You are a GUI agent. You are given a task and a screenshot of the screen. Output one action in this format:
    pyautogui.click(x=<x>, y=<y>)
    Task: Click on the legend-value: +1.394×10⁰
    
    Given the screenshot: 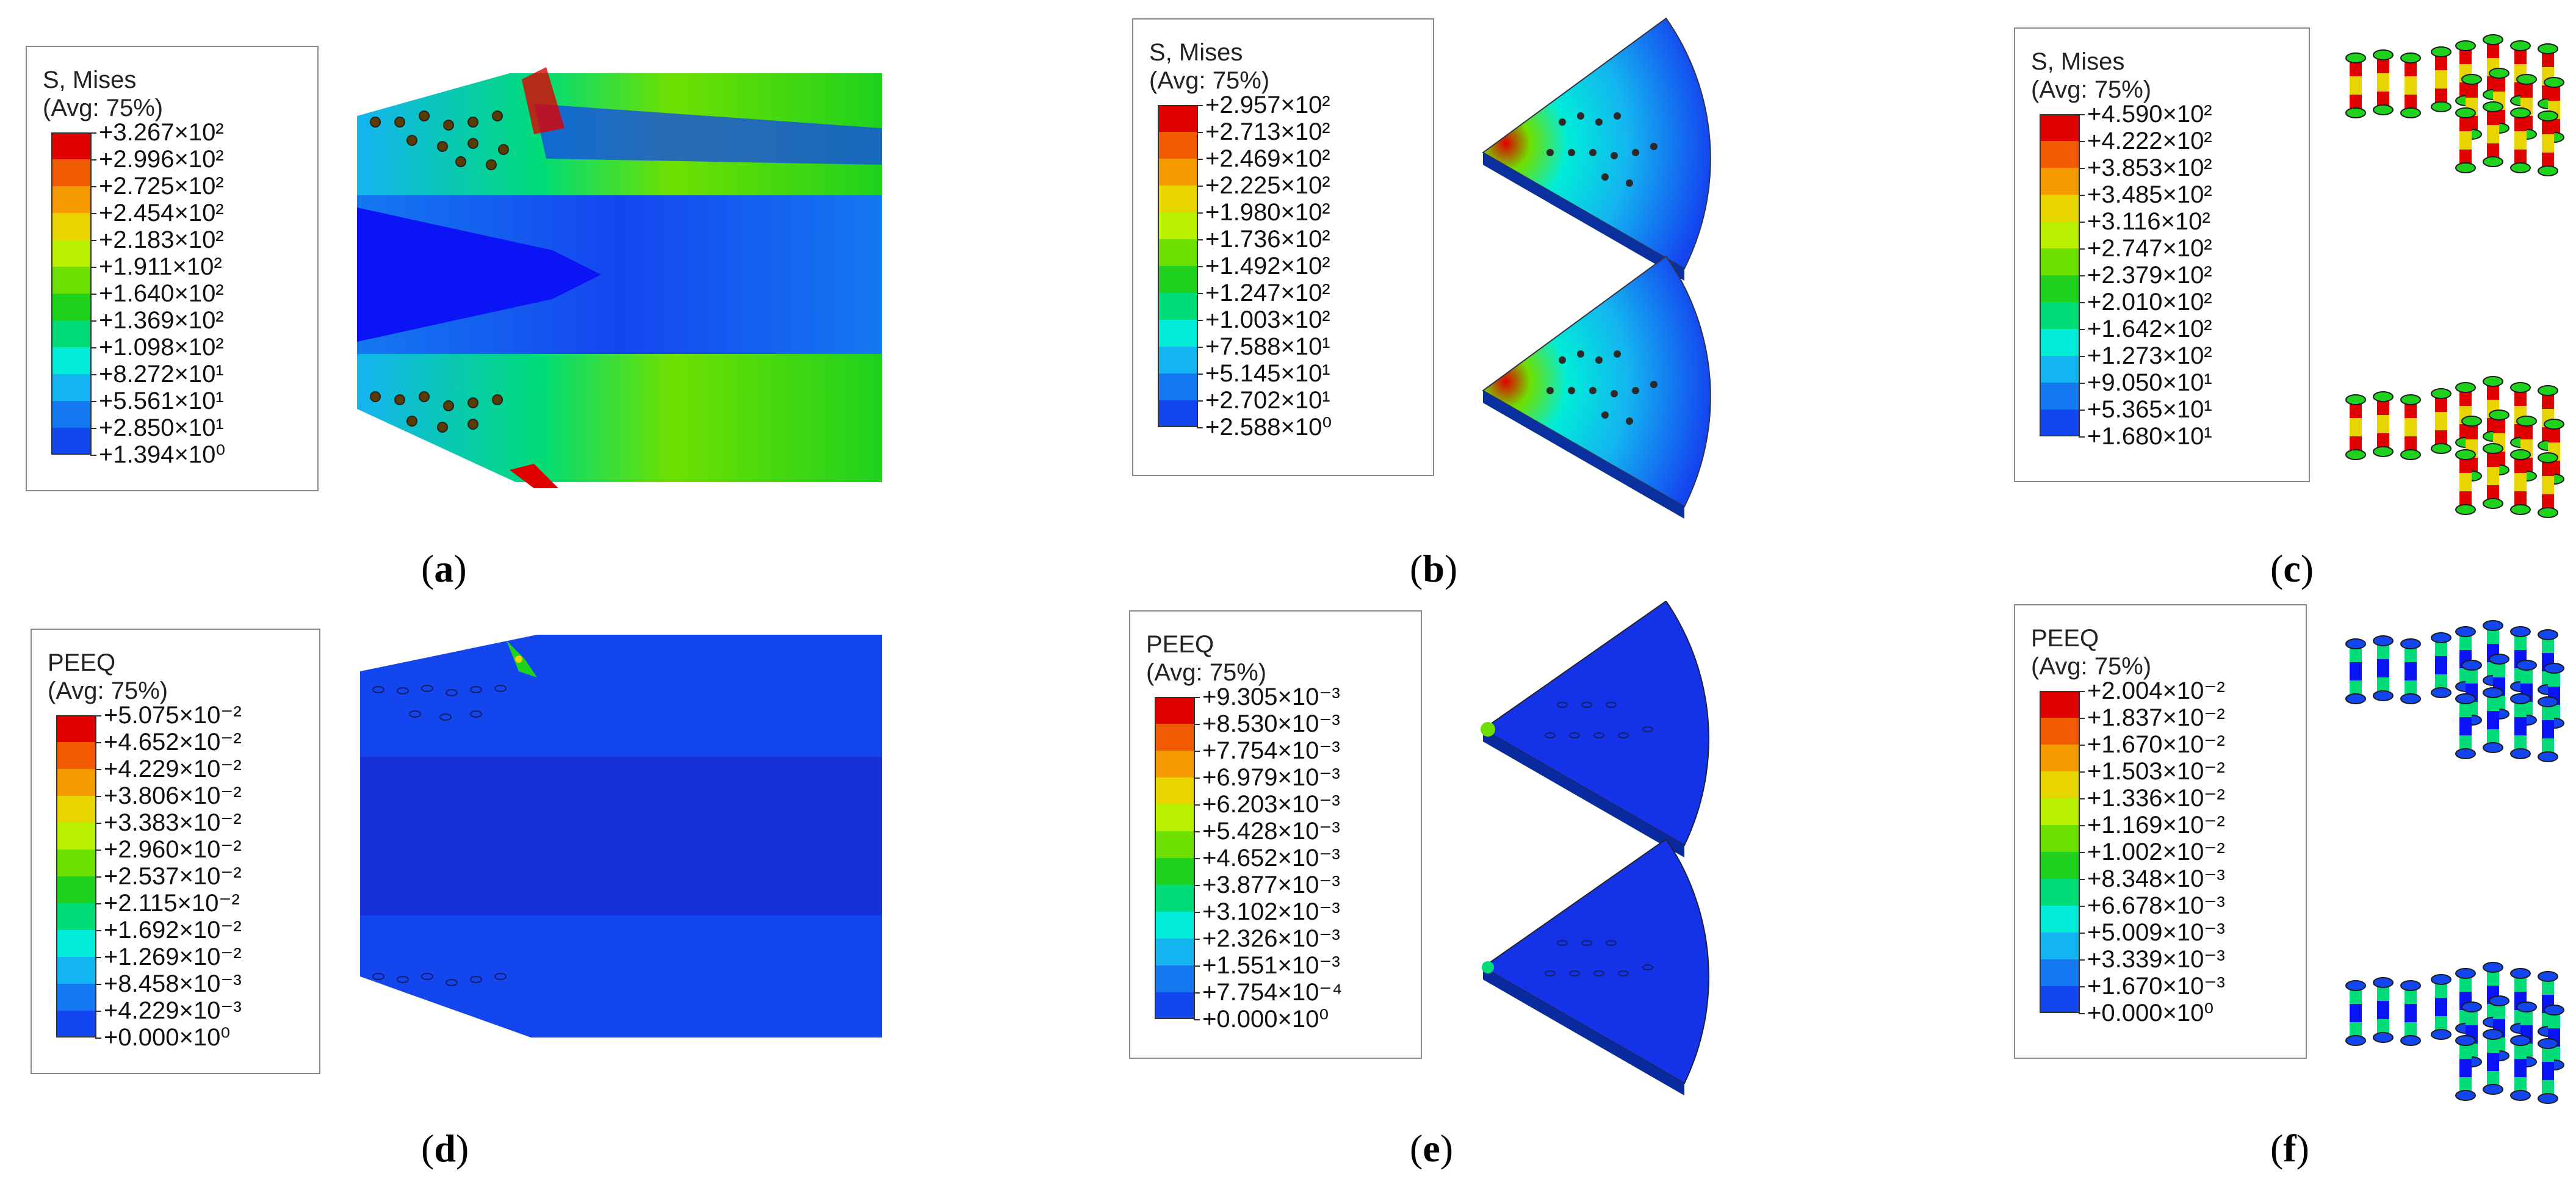 What is the action you would take?
    pyautogui.click(x=162, y=454)
    